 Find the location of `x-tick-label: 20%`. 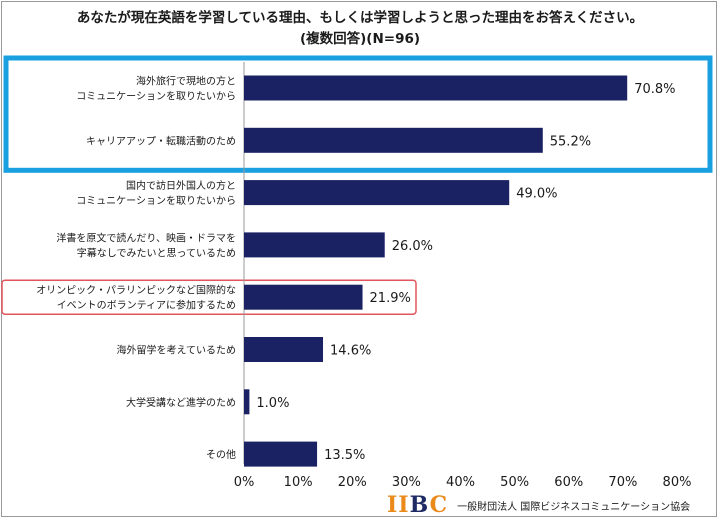

x-tick-label: 20% is located at coordinates (352, 482).